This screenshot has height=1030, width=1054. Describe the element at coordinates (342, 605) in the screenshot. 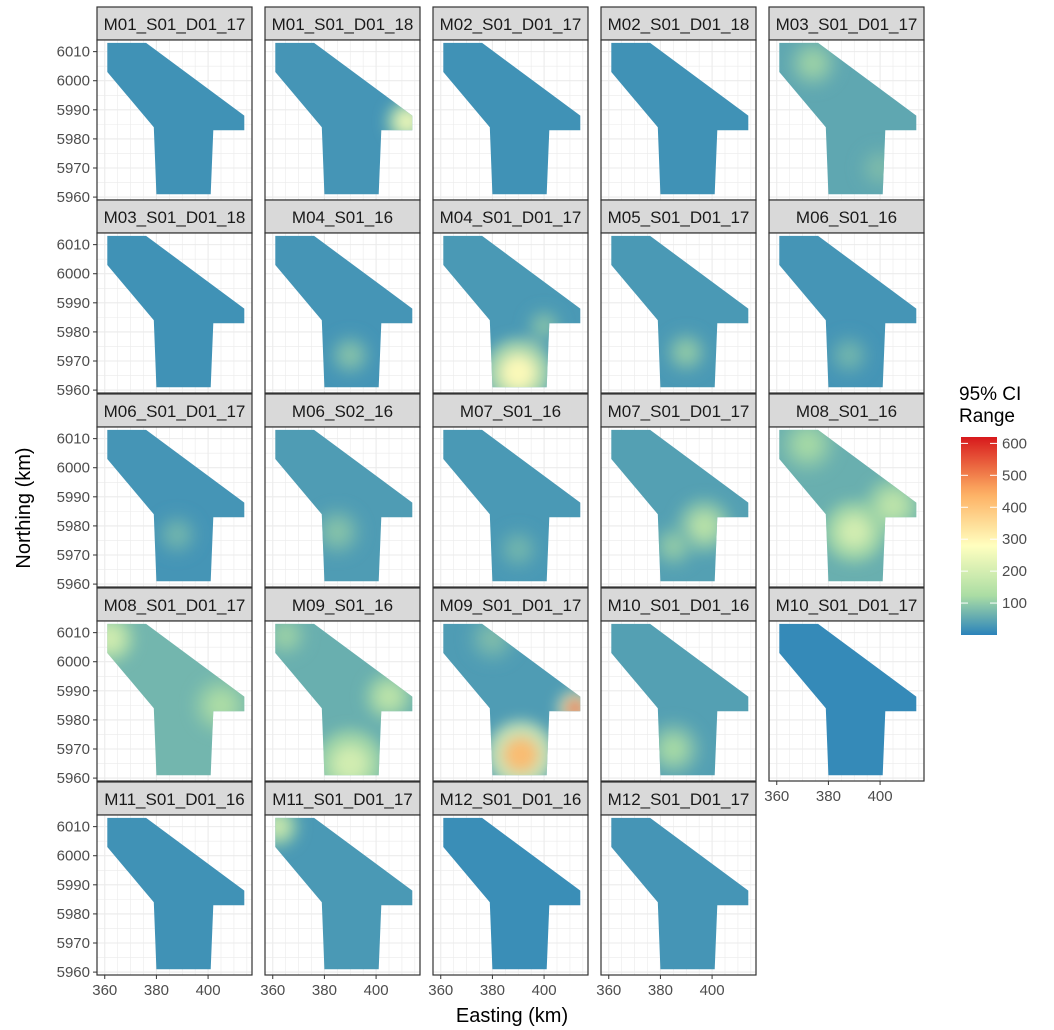

I see `facet-strip-label: M09_S01_16` at that location.